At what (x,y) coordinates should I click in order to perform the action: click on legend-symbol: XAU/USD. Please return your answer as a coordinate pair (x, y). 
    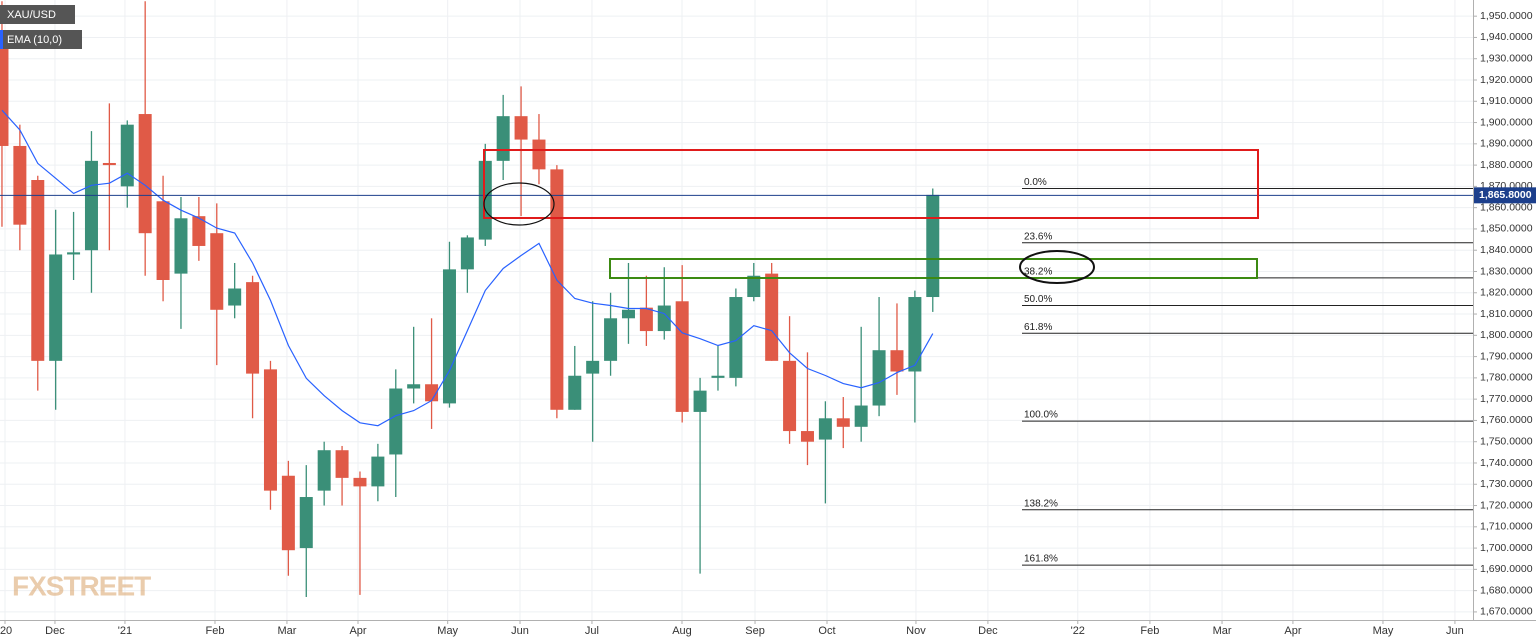
    Looking at the image, I should click on (31, 15).